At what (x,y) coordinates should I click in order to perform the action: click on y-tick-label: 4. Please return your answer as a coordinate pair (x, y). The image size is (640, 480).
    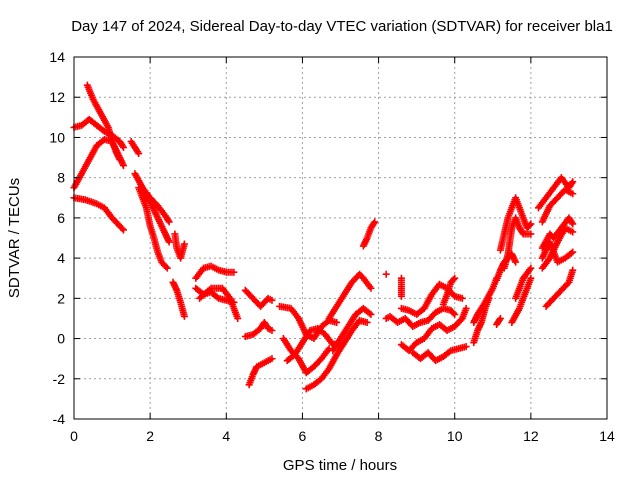
    Looking at the image, I should click on (61, 258).